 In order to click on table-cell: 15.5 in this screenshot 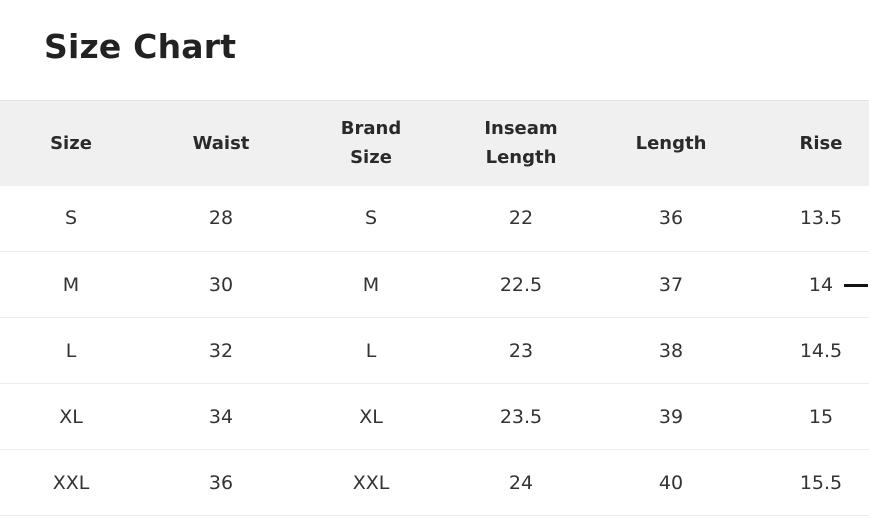, I will do `click(821, 482)`.